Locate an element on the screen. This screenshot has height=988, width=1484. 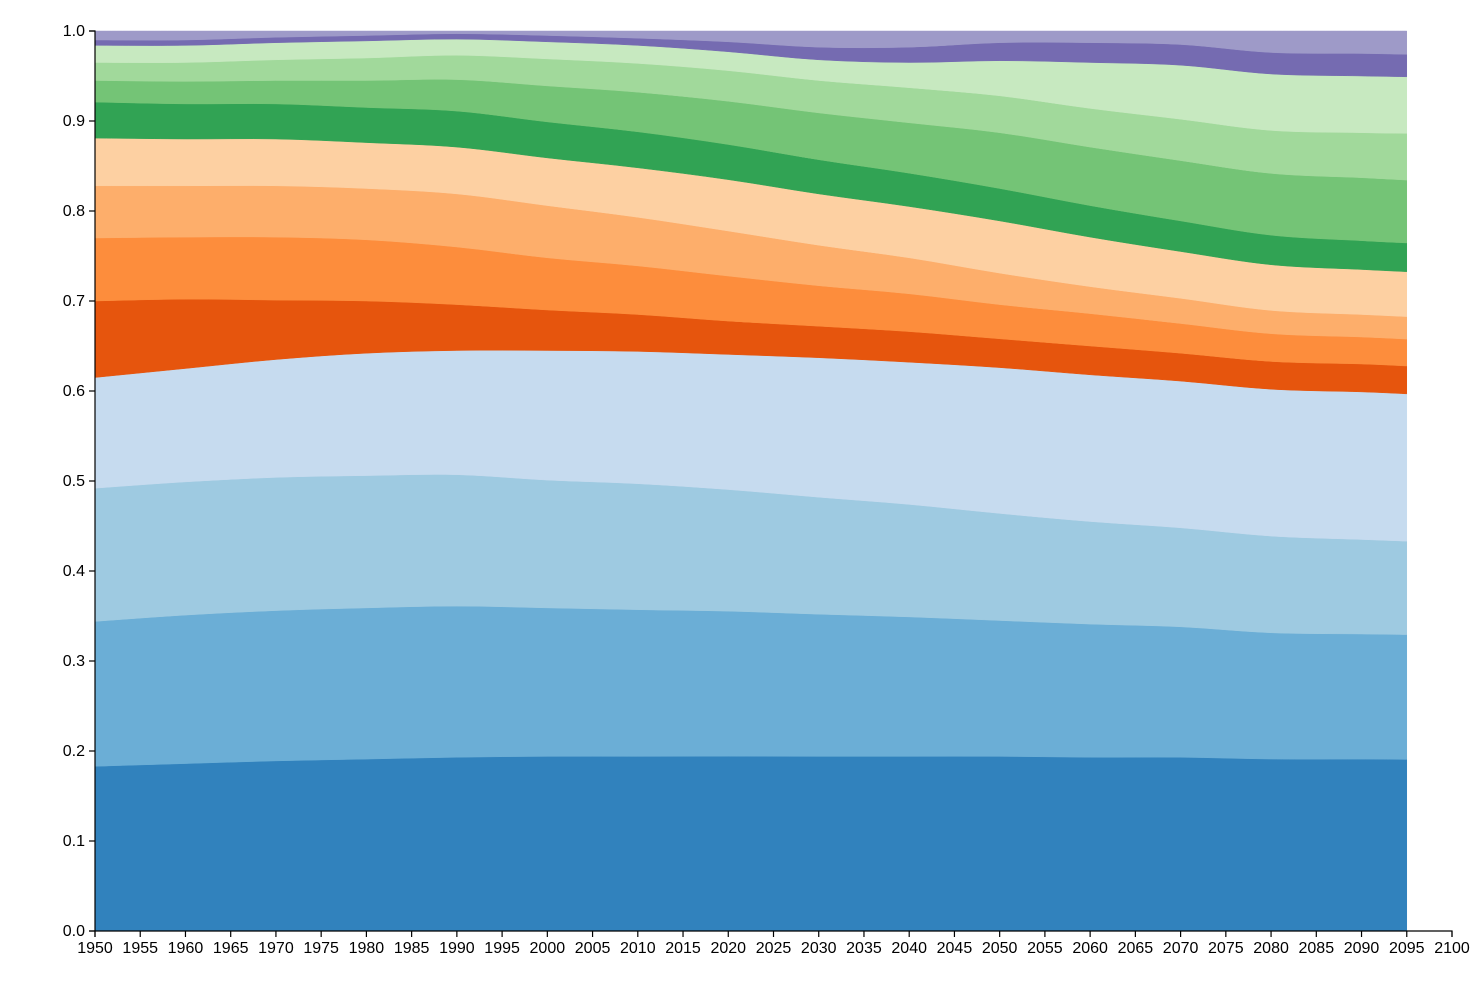
x-tick: 1975 is located at coordinates (321, 944).